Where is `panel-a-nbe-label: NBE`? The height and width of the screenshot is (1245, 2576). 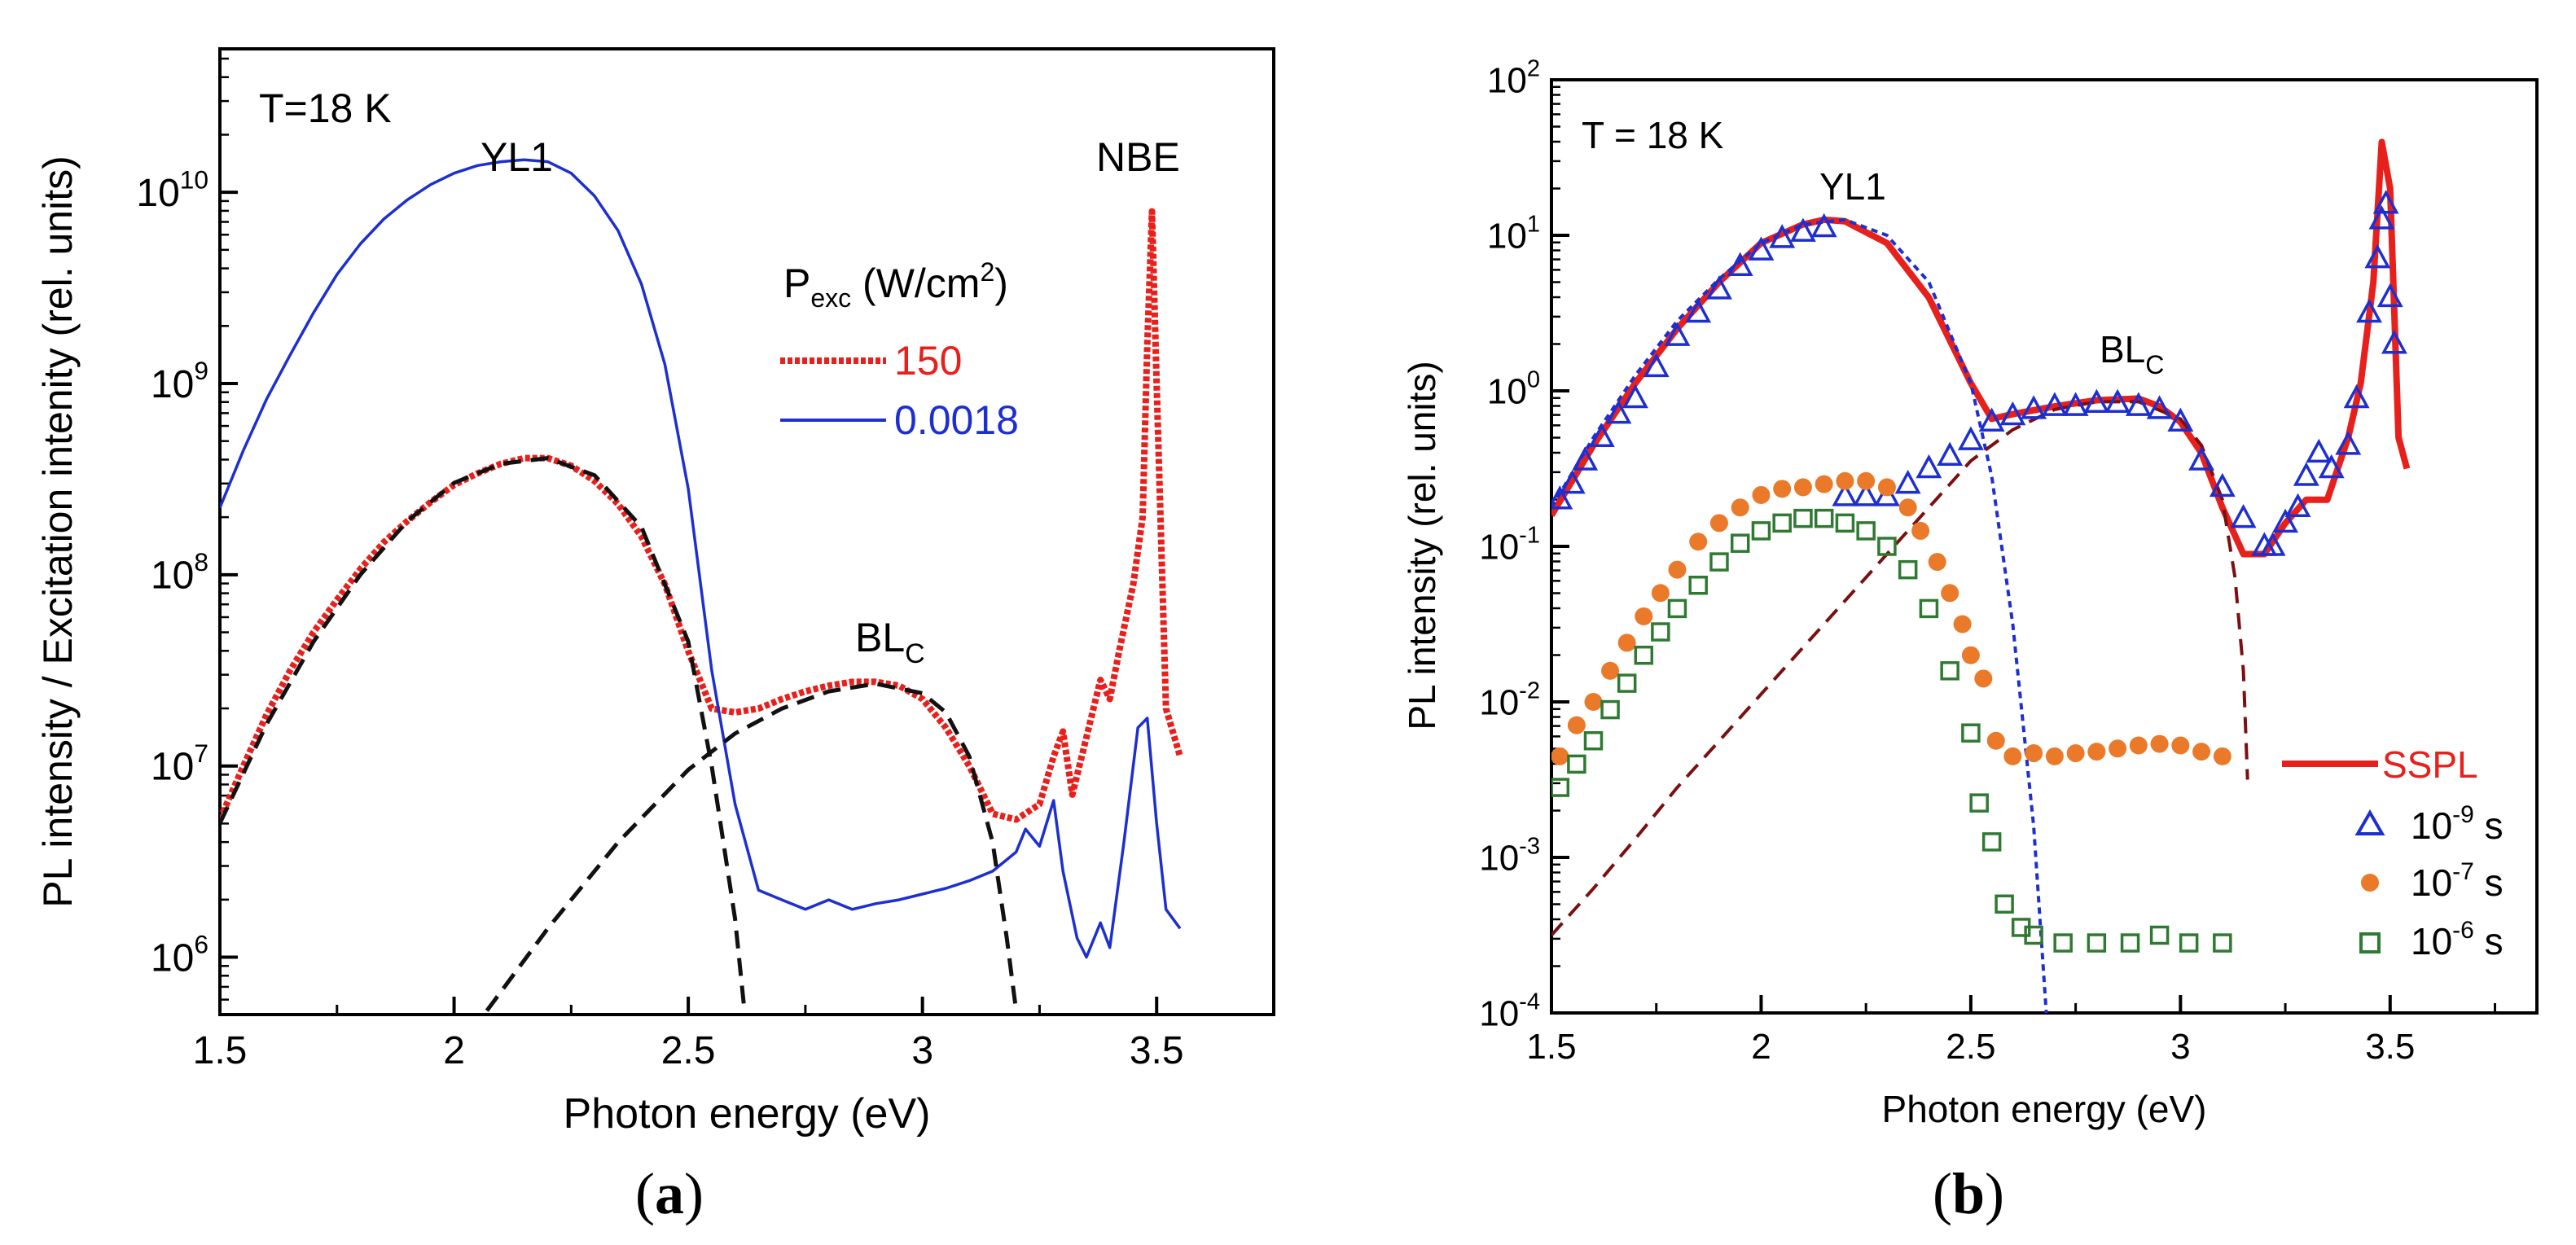
panel-a-nbe-label: NBE is located at coordinates (1138, 157).